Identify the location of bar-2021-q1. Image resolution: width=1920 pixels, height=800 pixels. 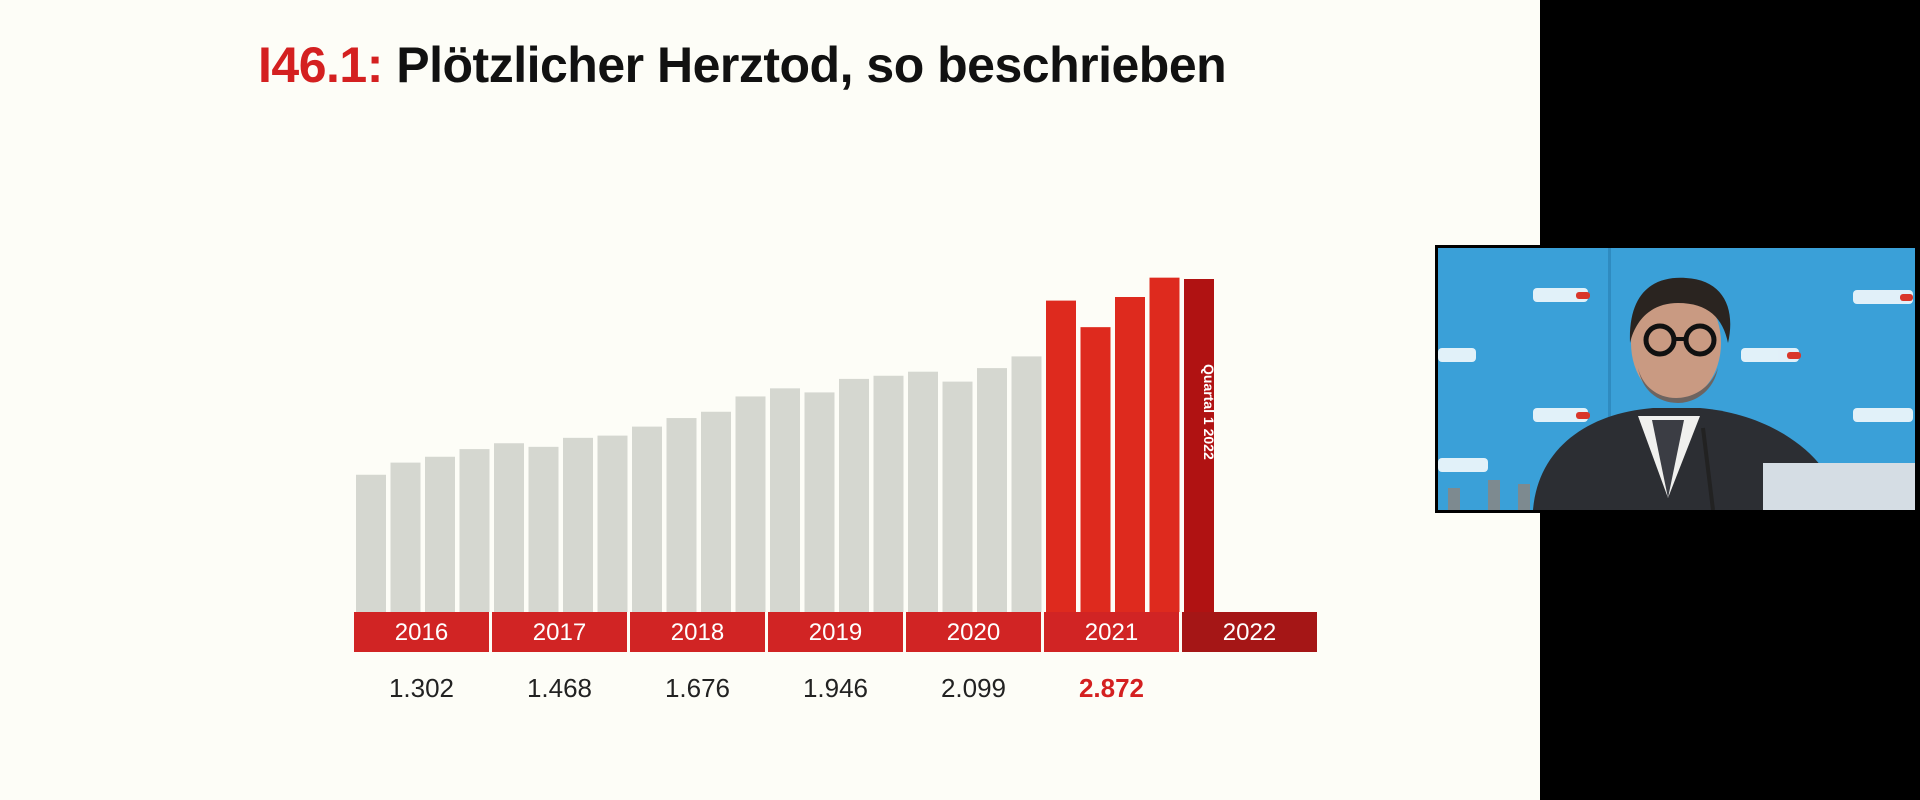
(1061, 456).